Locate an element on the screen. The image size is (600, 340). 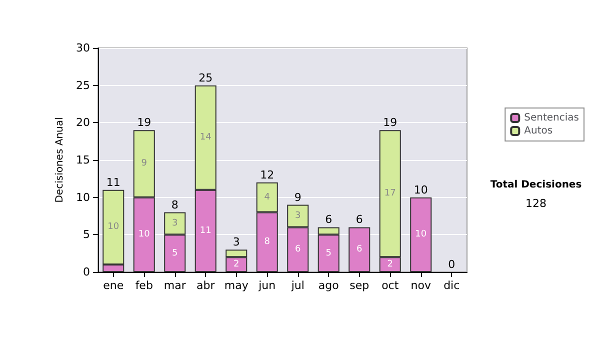
y-tick-label: 25 is located at coordinates (83, 85).